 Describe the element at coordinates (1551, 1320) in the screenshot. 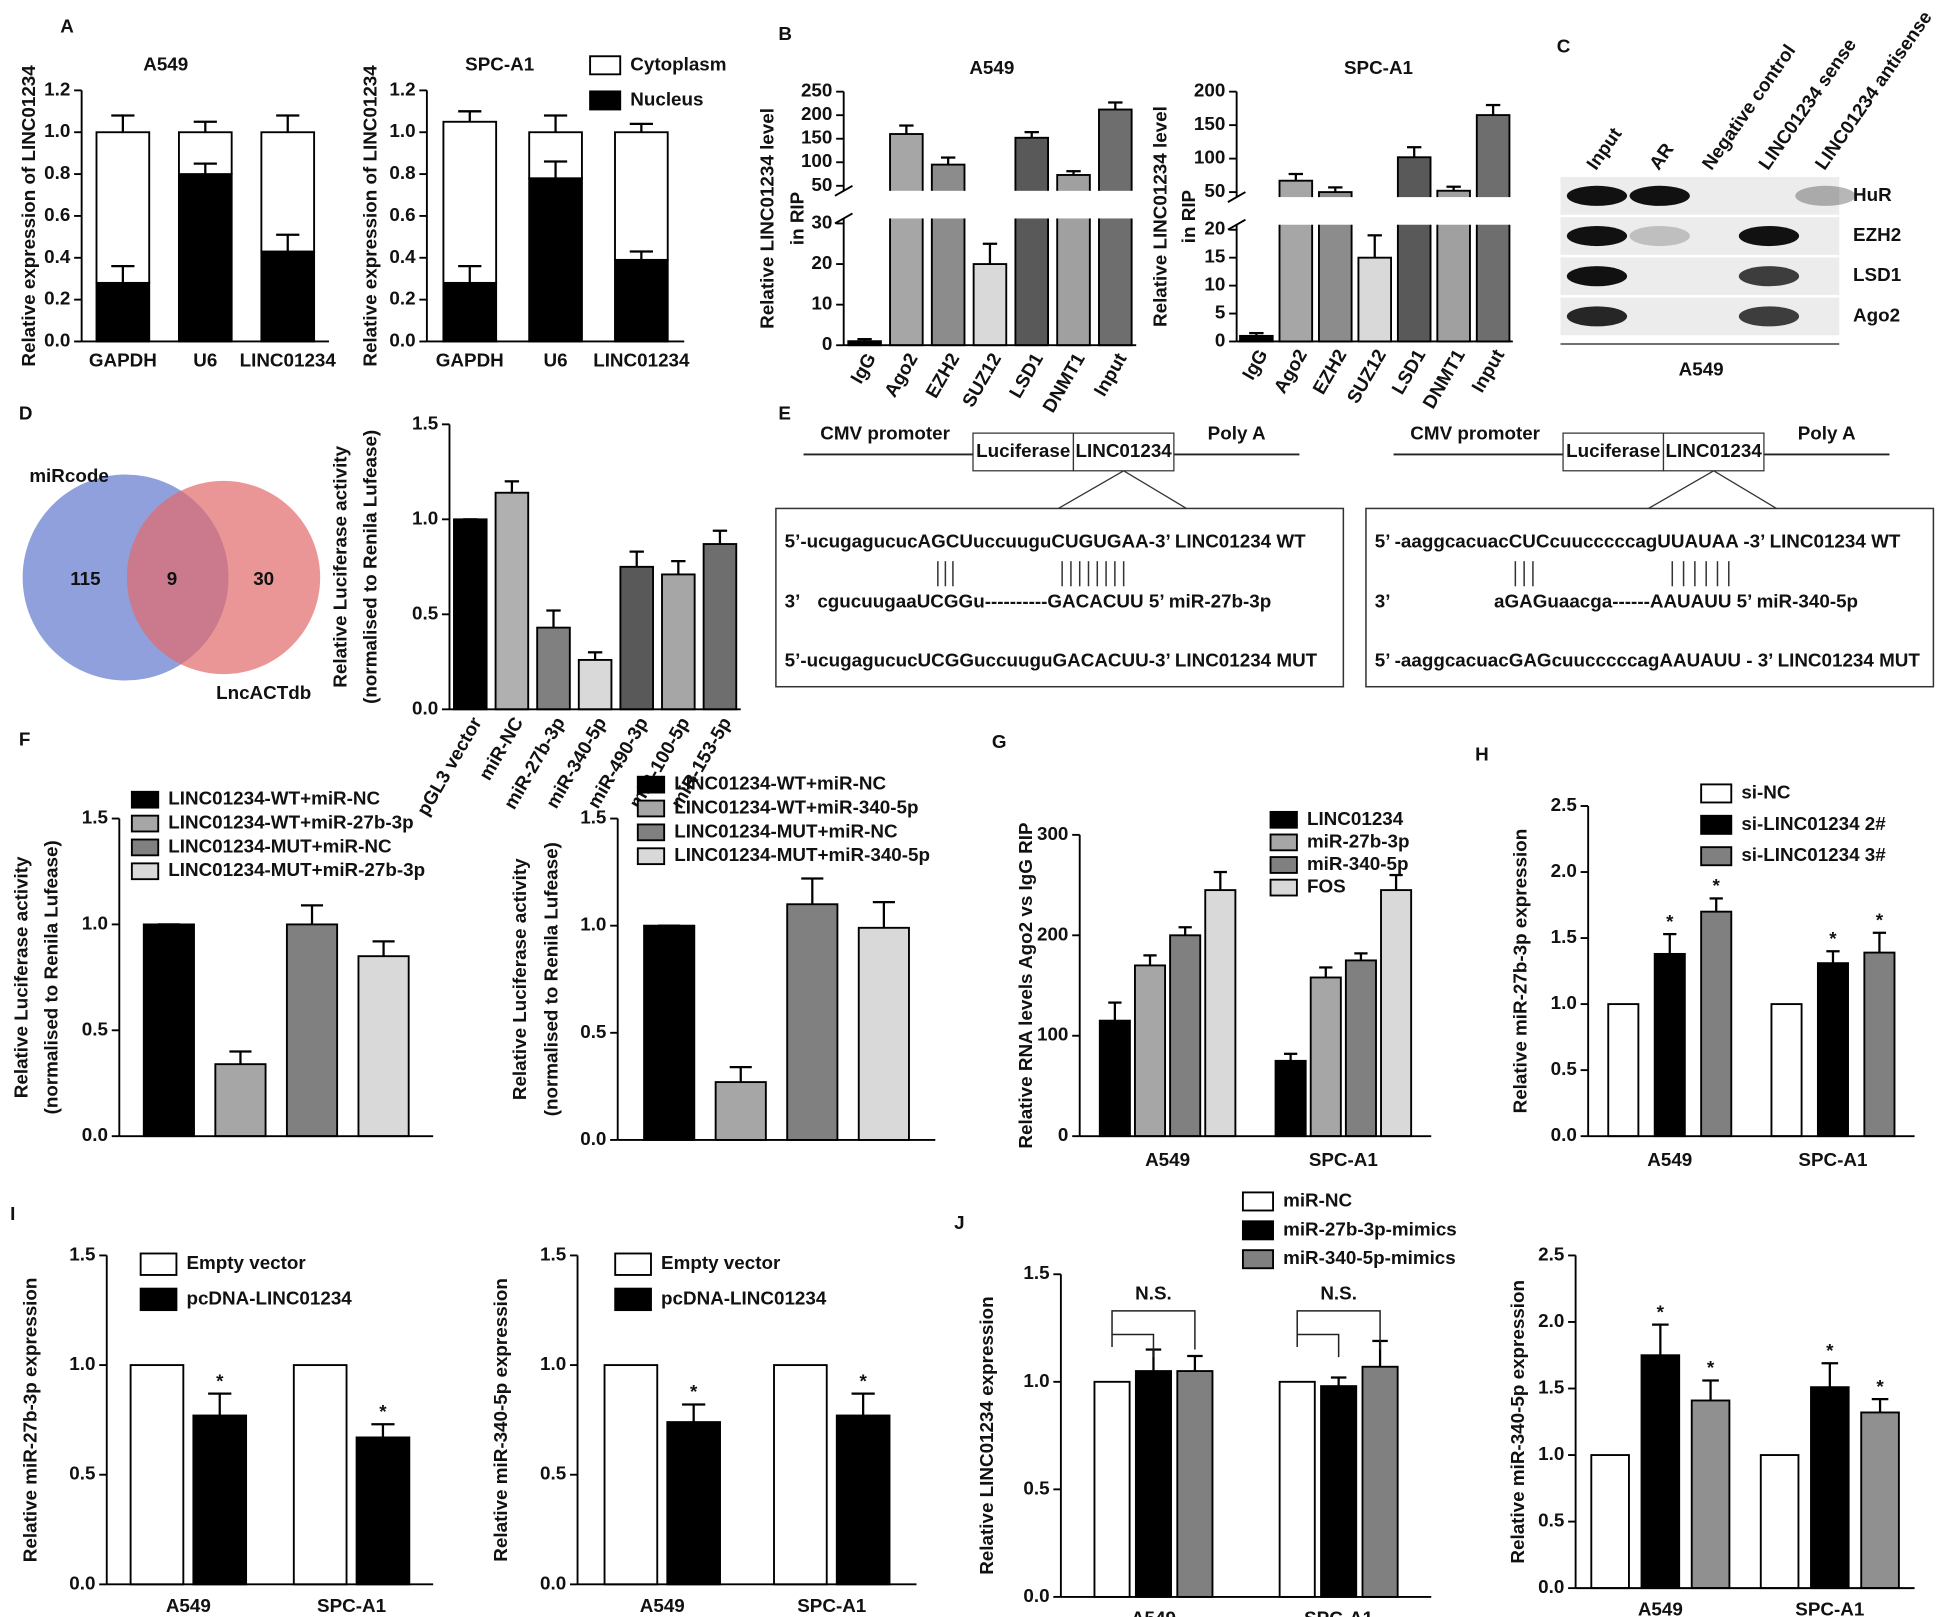

I see `y-tick-label: 2.0` at that location.